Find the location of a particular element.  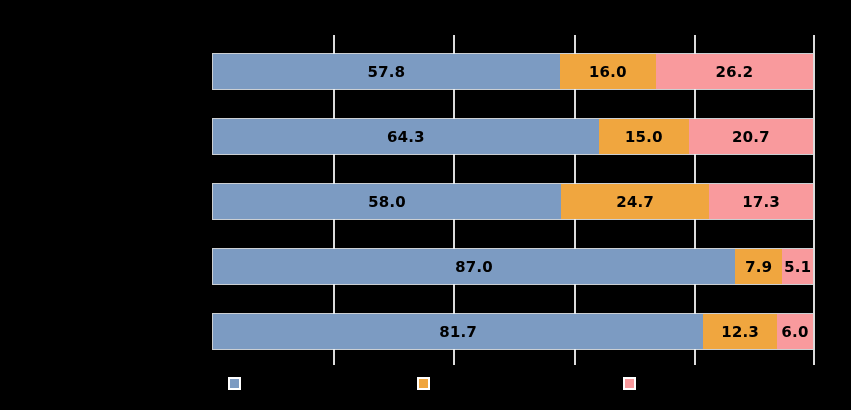

value-label: 6.0 is located at coordinates (795, 331).